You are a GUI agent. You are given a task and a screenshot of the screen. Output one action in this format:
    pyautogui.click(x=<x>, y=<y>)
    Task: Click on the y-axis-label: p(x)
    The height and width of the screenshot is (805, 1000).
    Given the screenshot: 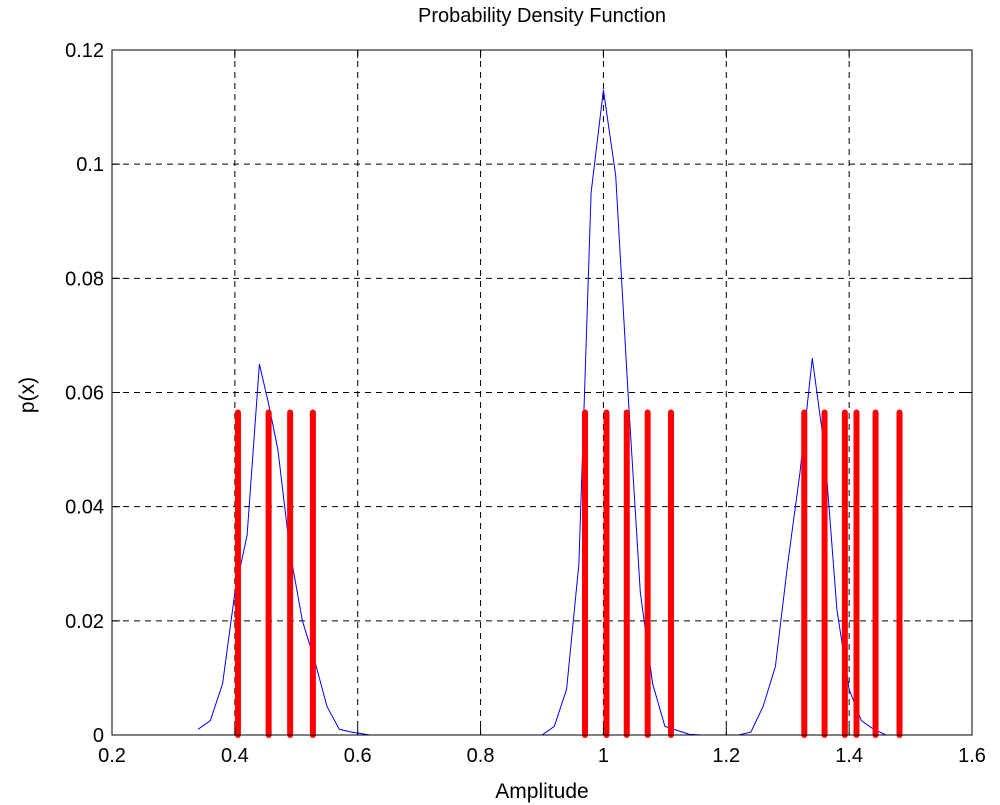 What is the action you would take?
    pyautogui.click(x=27, y=395)
    